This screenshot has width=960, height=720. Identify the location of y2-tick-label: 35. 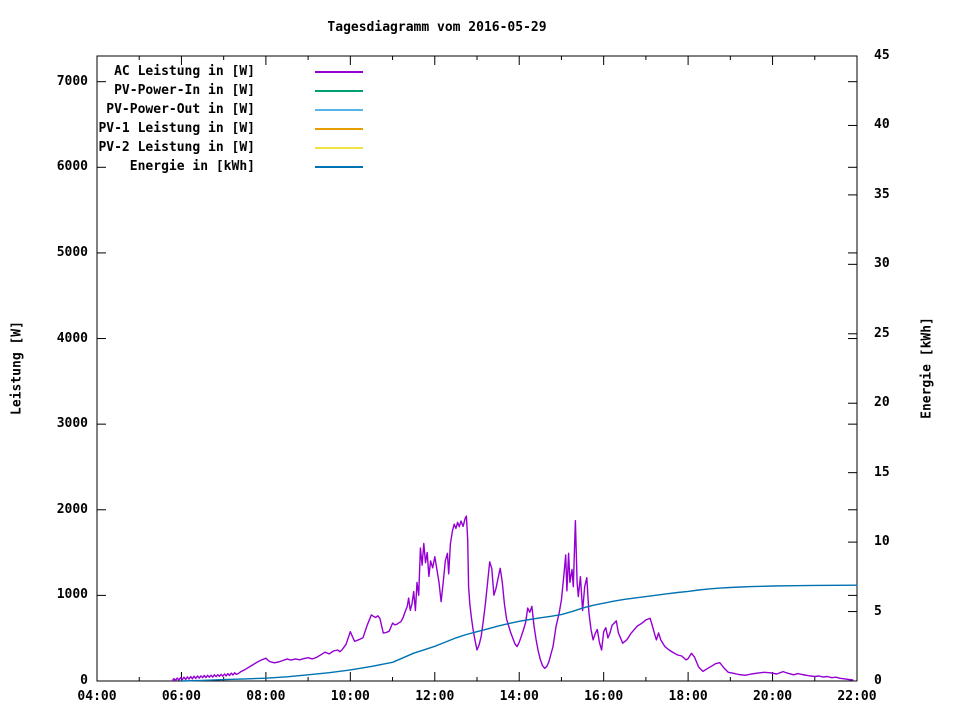
(882, 194).